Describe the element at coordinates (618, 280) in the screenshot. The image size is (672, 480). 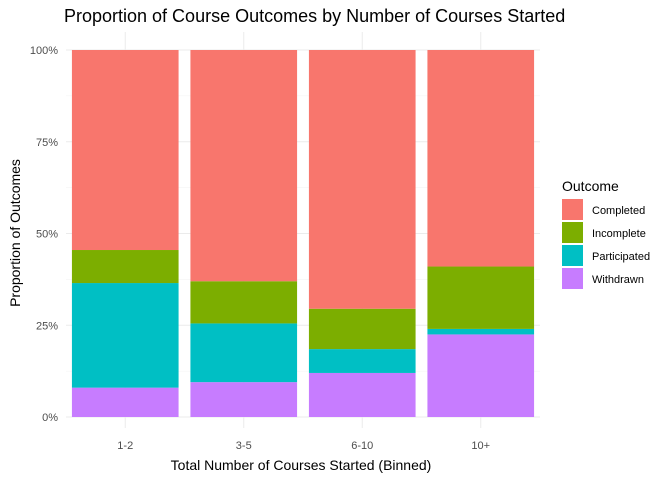
I see `legend-label-withdrawn: Withdrawn` at that location.